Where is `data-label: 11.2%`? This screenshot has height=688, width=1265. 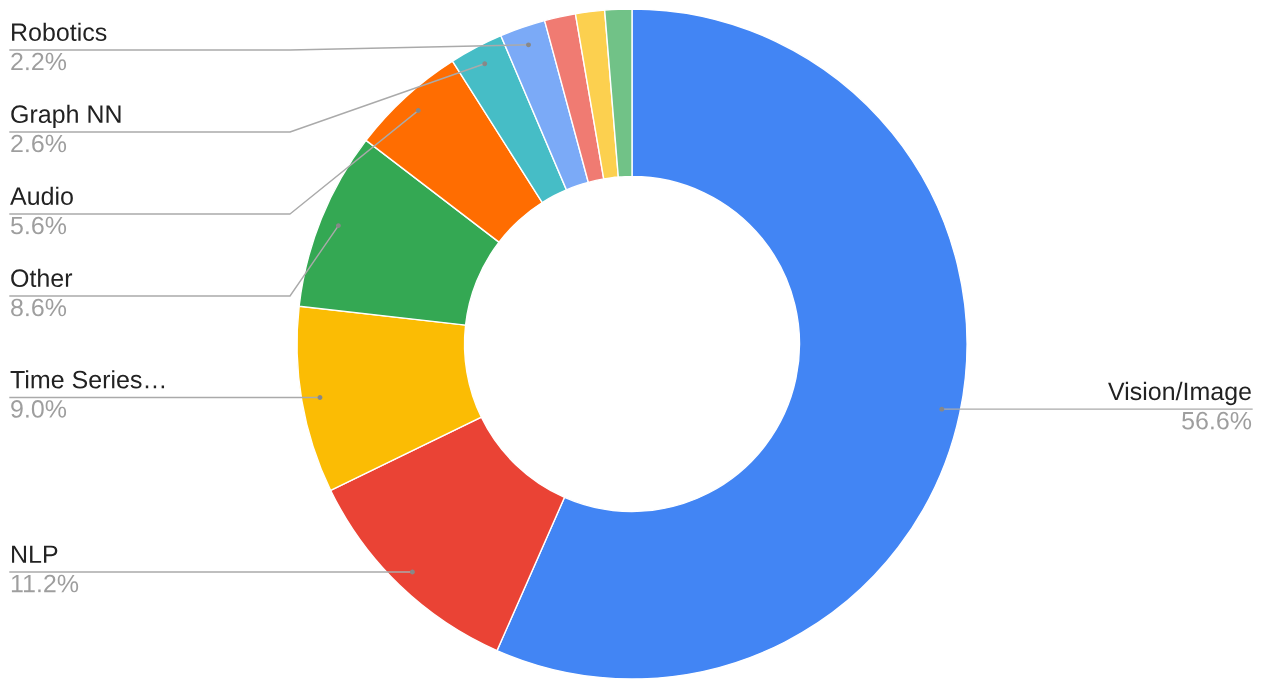 data-label: 11.2% is located at coordinates (45, 583).